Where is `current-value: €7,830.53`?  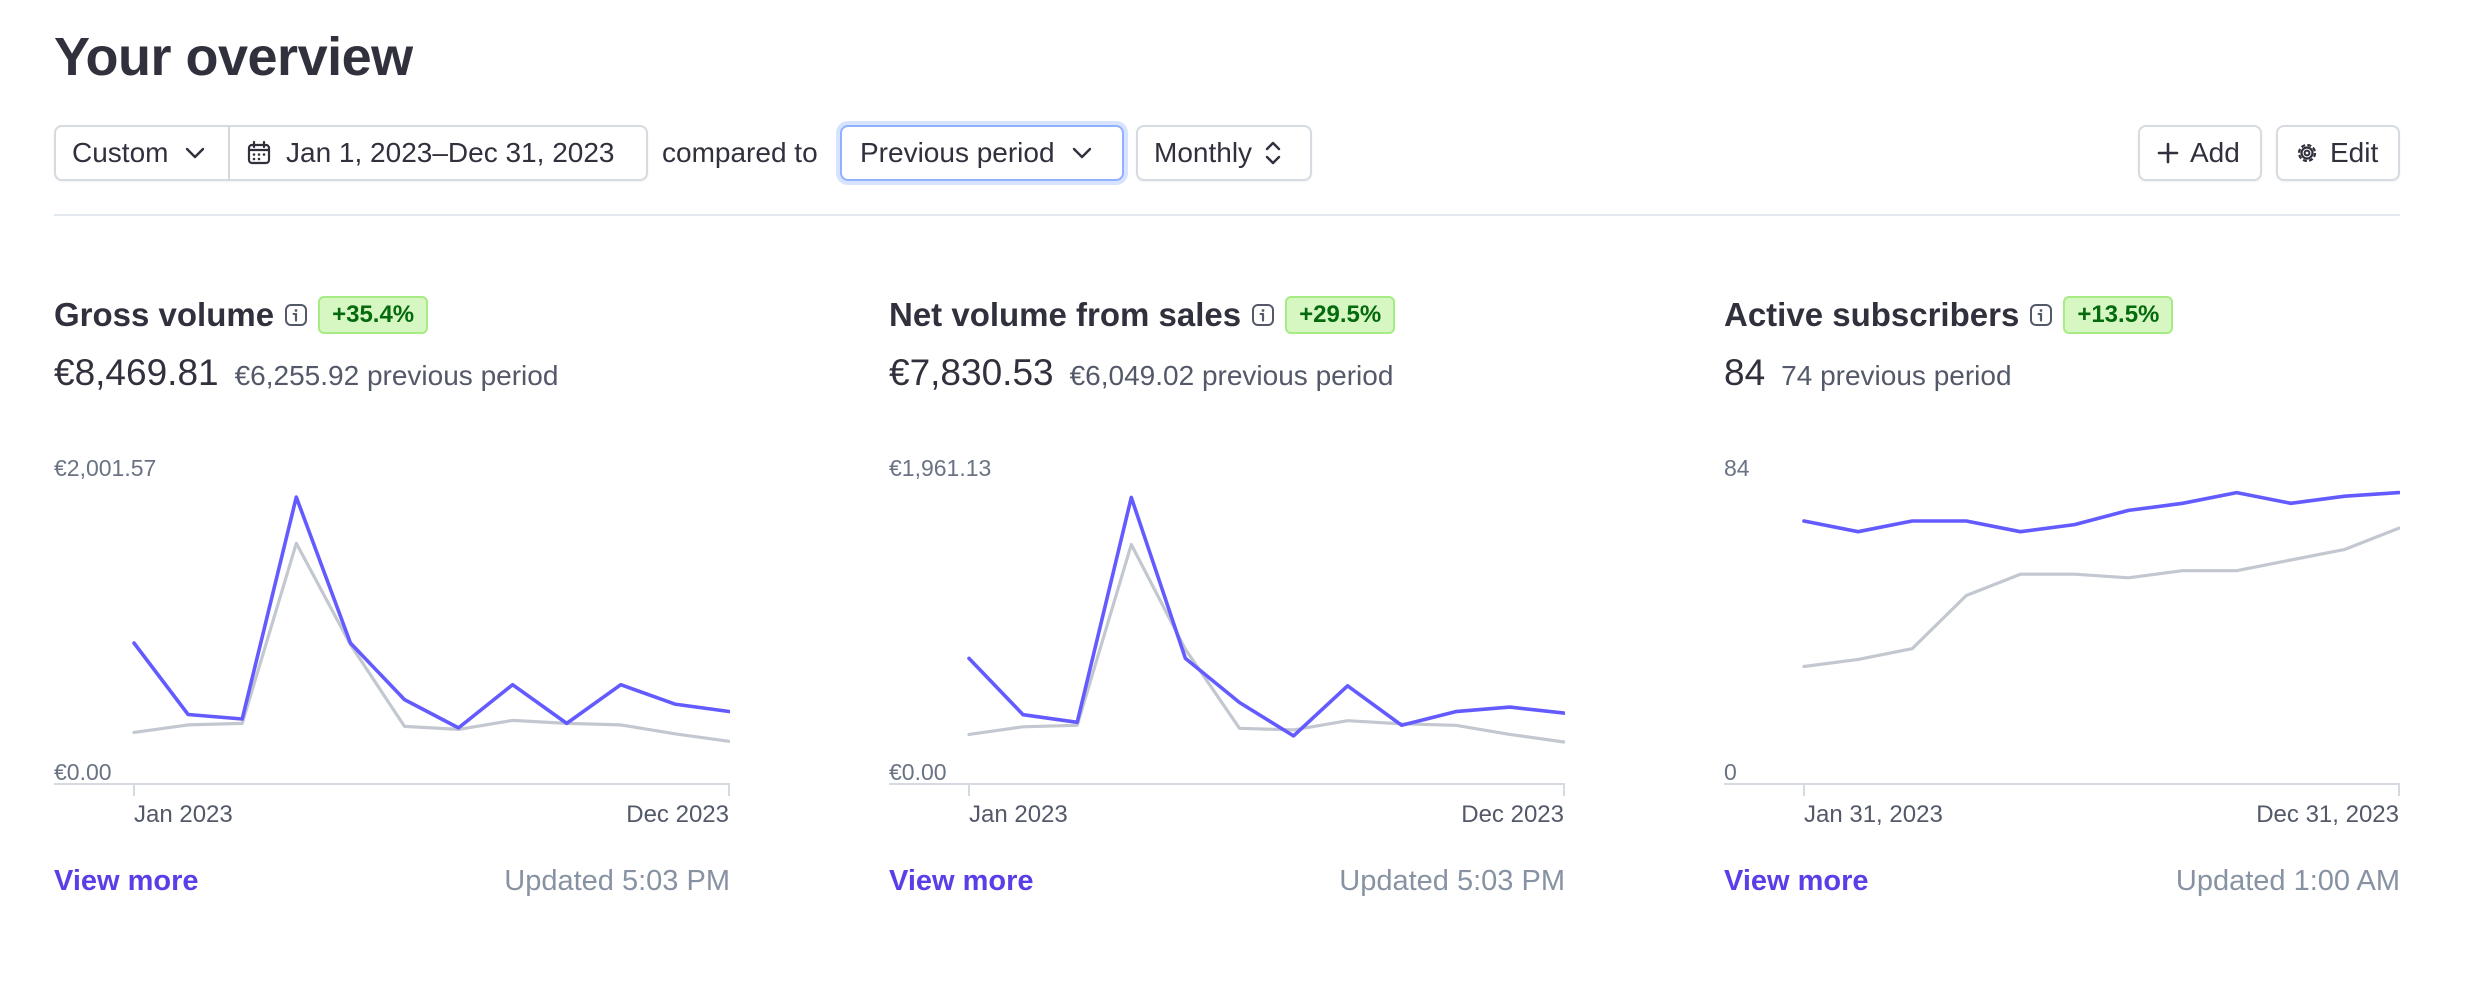
current-value: €7,830.53 is located at coordinates (971, 372).